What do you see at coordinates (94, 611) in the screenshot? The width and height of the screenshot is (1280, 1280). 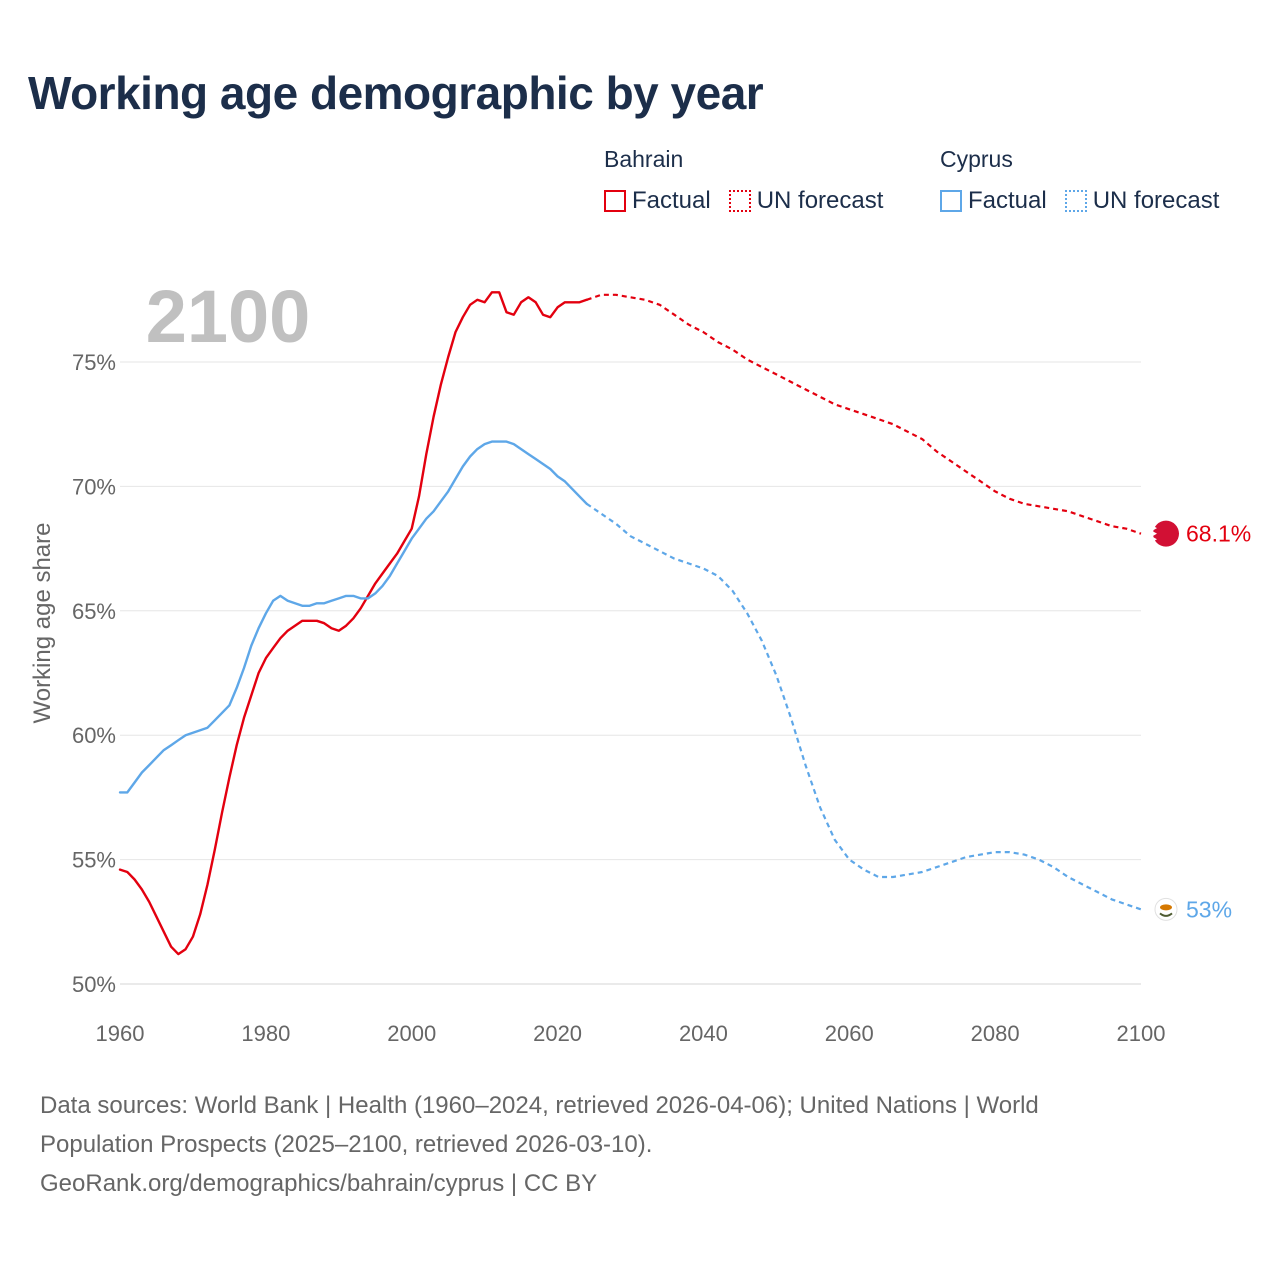 I see `y-tick-label: 65%` at bounding box center [94, 611].